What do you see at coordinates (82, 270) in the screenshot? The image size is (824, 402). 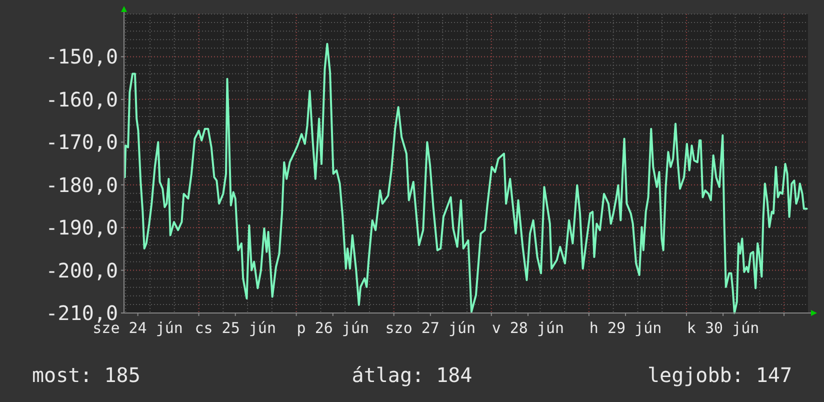 I see `y-tick-label: -200,0` at bounding box center [82, 270].